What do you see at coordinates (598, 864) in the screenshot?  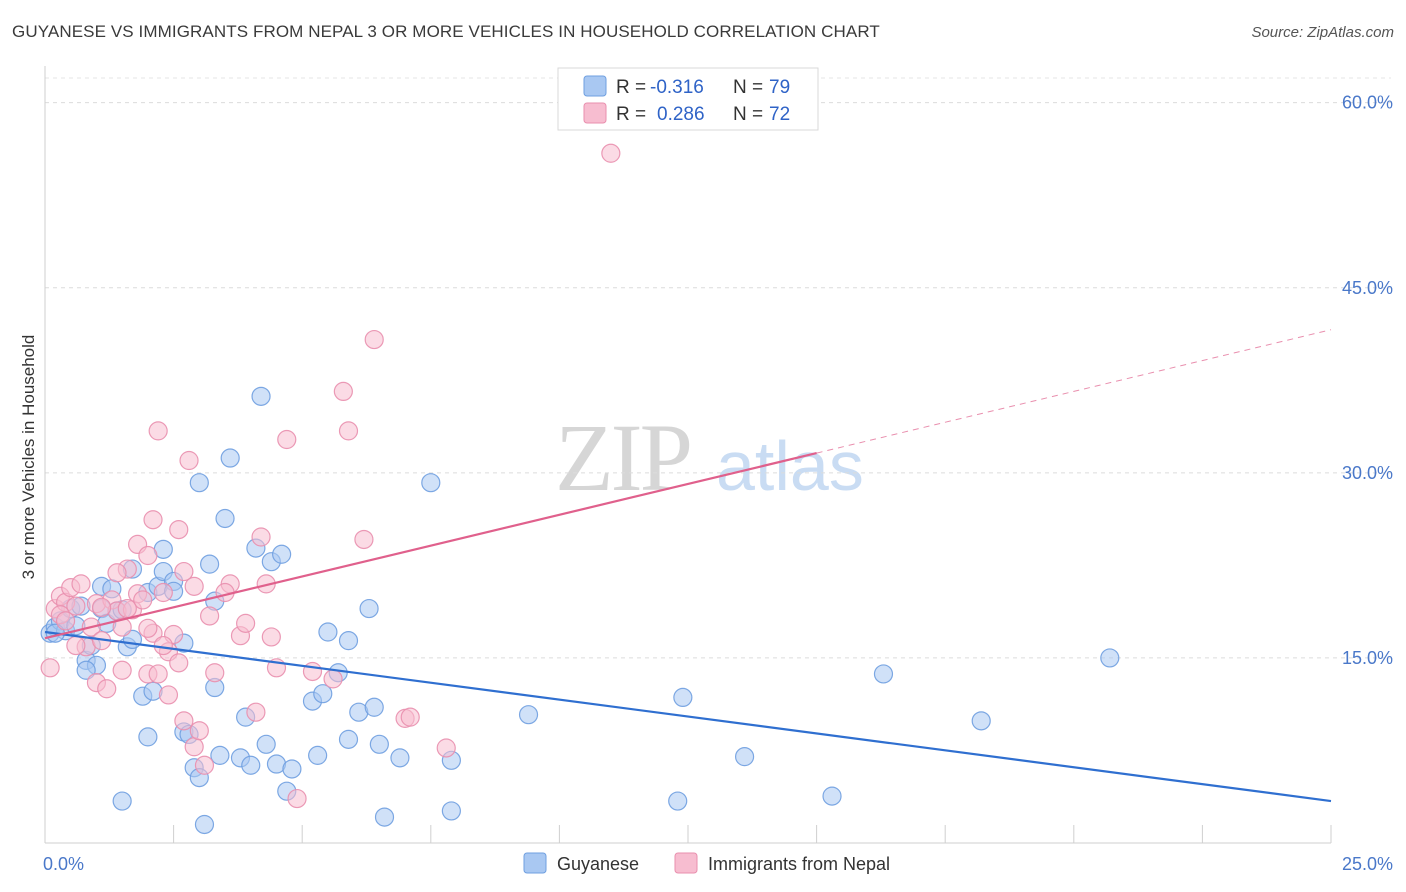 I see `bottom-legend-label-guyanese: Guyanese` at bounding box center [598, 864].